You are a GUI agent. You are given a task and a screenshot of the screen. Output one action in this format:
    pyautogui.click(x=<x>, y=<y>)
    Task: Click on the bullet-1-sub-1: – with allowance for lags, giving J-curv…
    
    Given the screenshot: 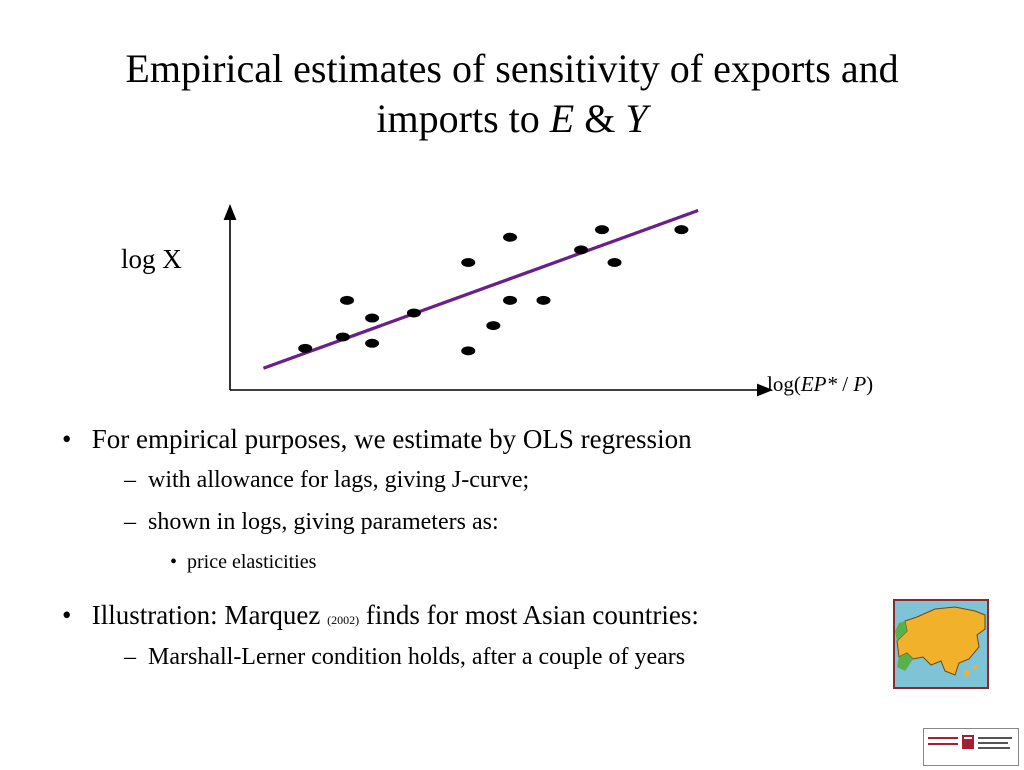 What is the action you would take?
    pyautogui.click(x=327, y=480)
    